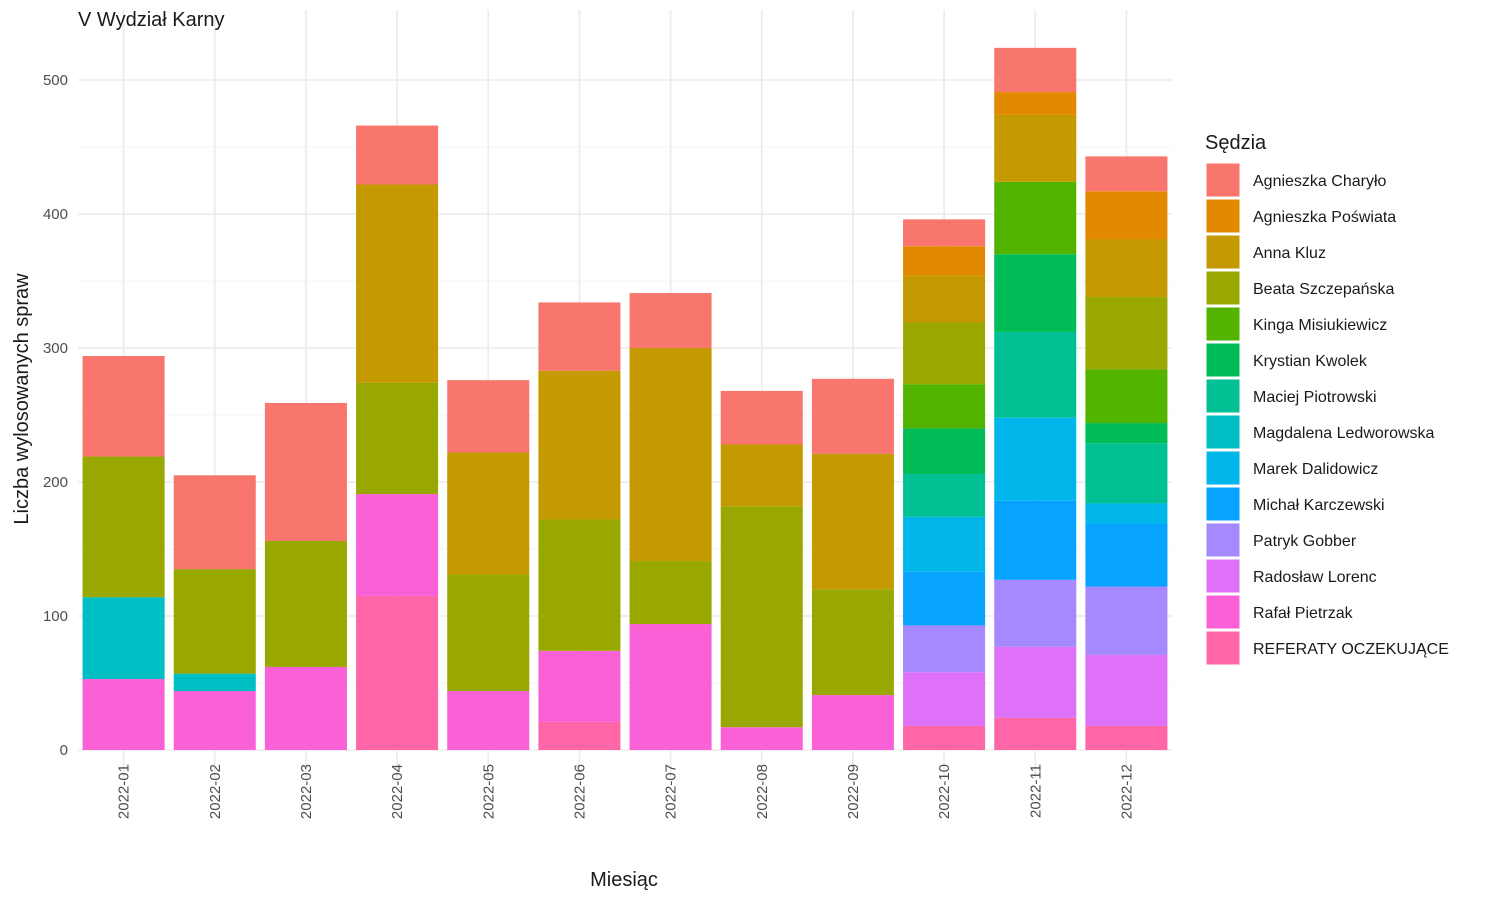 Image resolution: width=1500 pixels, height=905 pixels. What do you see at coordinates (1310, 361) in the screenshot?
I see `legend-label: Krystian Kwolek` at bounding box center [1310, 361].